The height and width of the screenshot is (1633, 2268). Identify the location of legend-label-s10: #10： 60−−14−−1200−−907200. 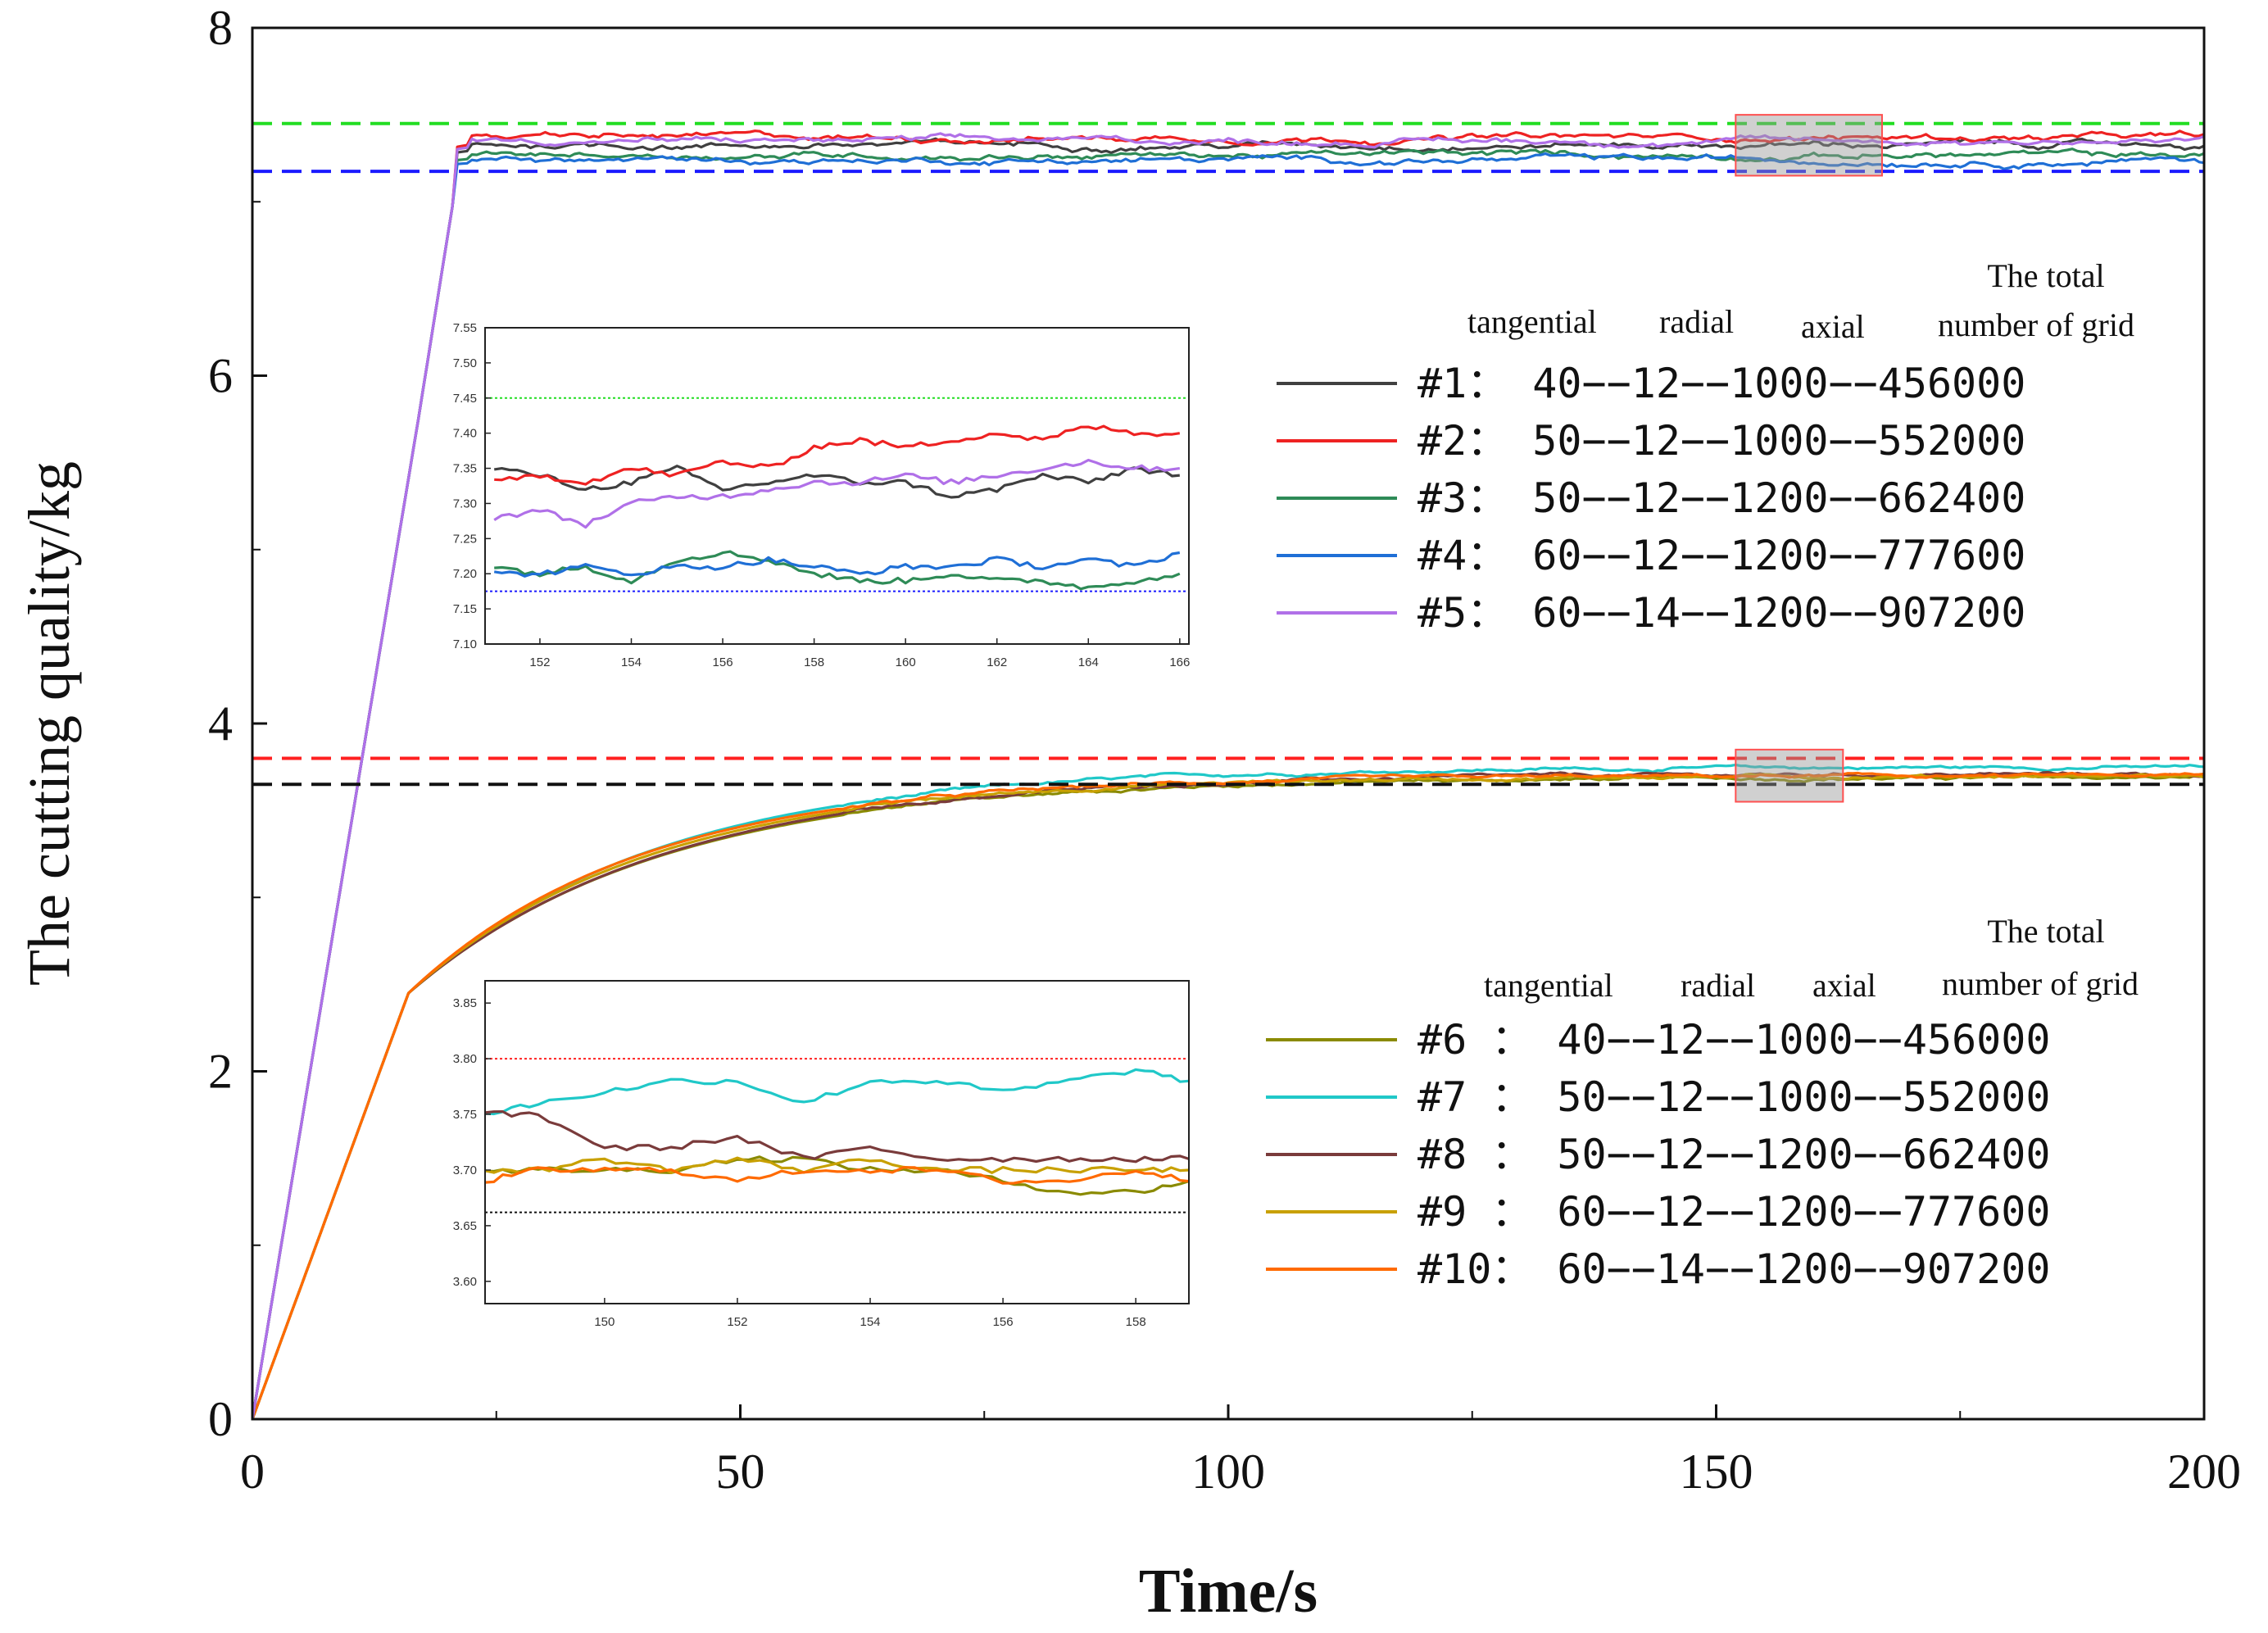
(1734, 1269).